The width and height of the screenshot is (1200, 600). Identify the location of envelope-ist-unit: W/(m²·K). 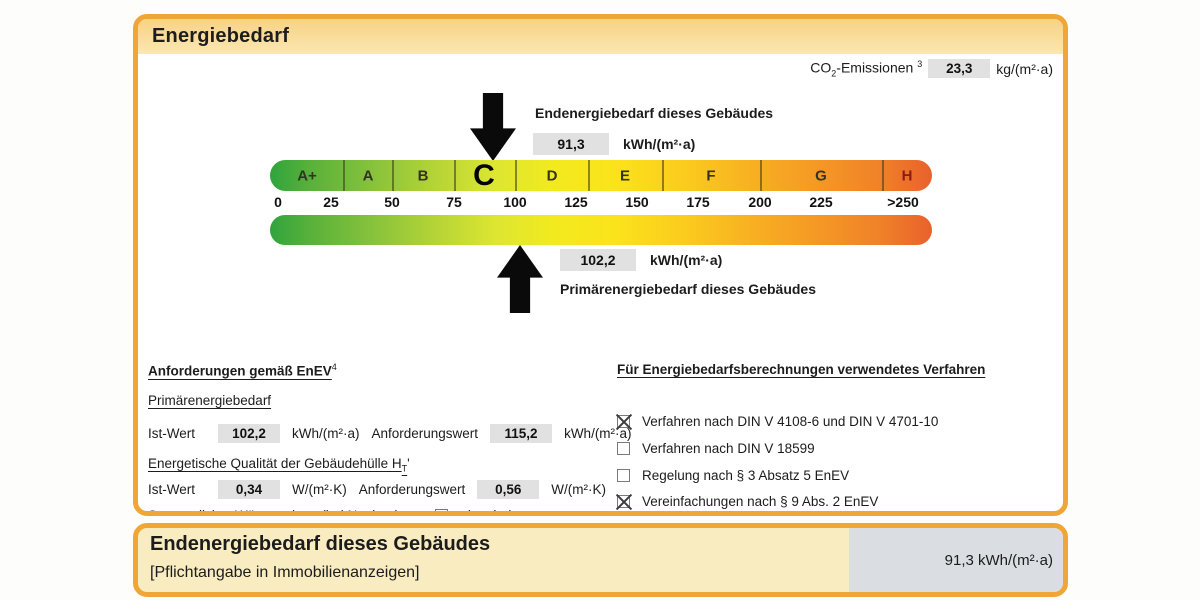
(319, 489).